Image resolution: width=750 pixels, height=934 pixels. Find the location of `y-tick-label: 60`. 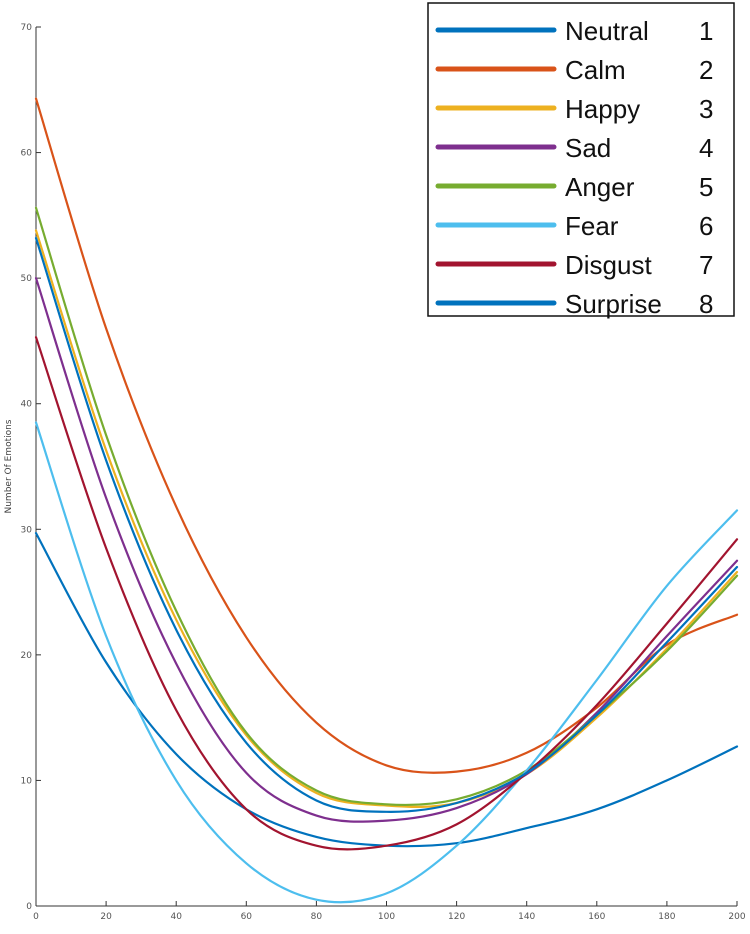

y-tick-label: 60 is located at coordinates (27, 154).